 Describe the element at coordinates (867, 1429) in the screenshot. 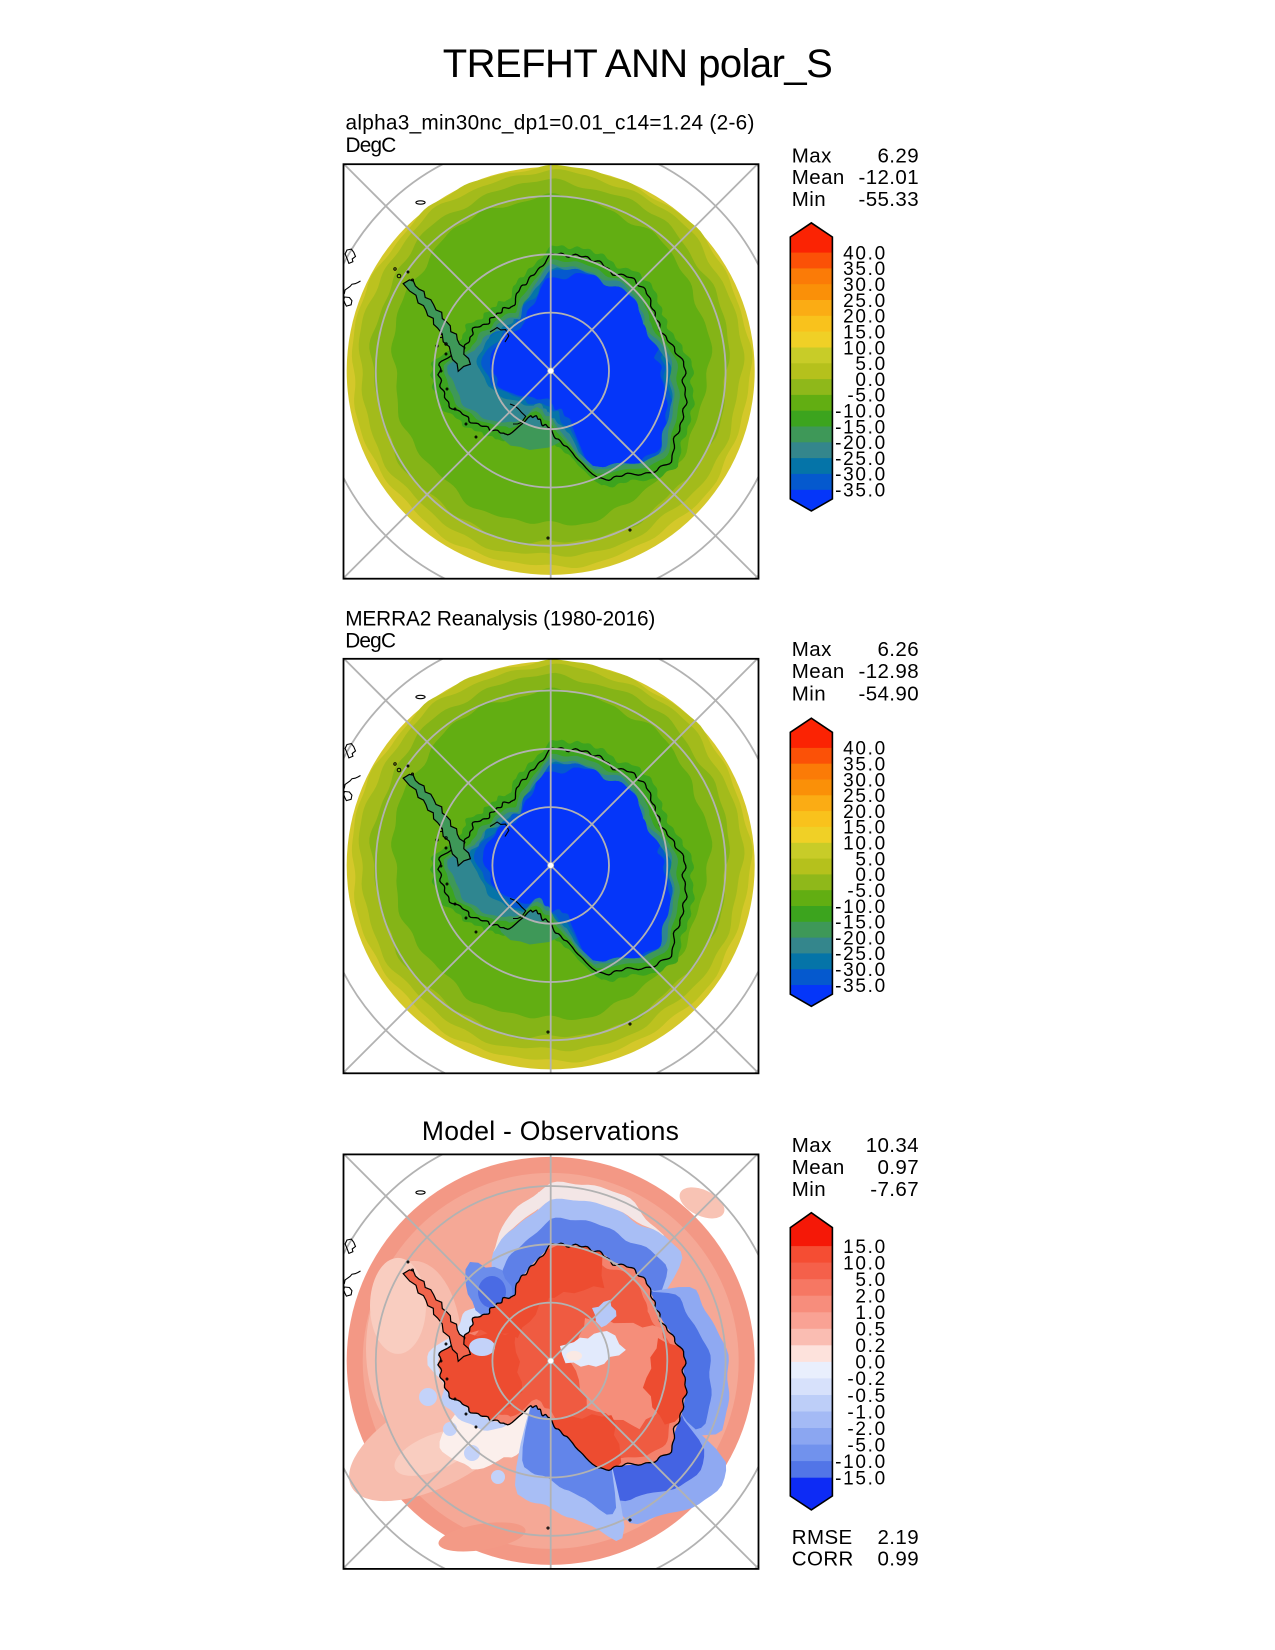

I see `svg-text: -2.0` at that location.